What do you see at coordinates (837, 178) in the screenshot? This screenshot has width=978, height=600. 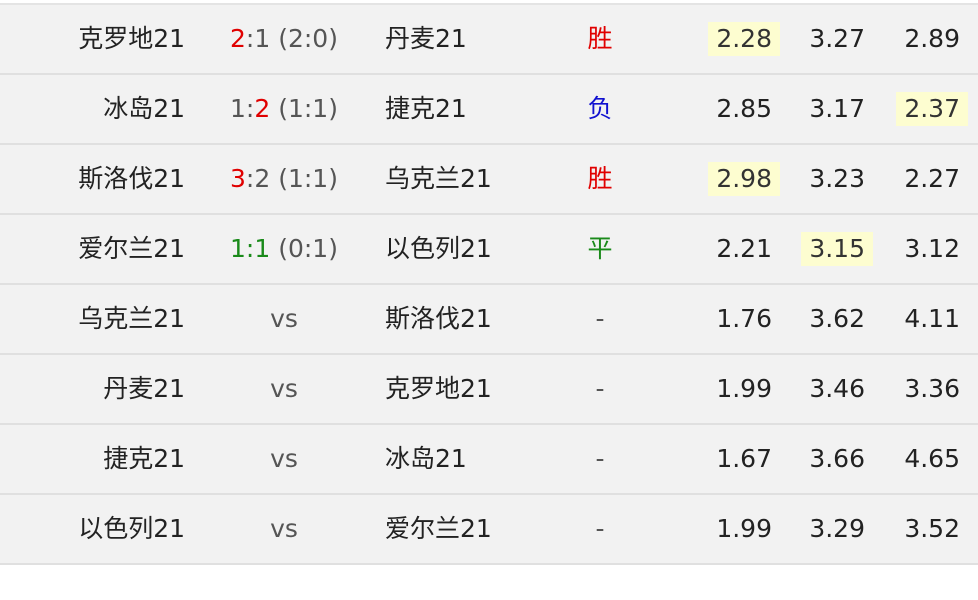 I see `odds-draw: 3.23` at bounding box center [837, 178].